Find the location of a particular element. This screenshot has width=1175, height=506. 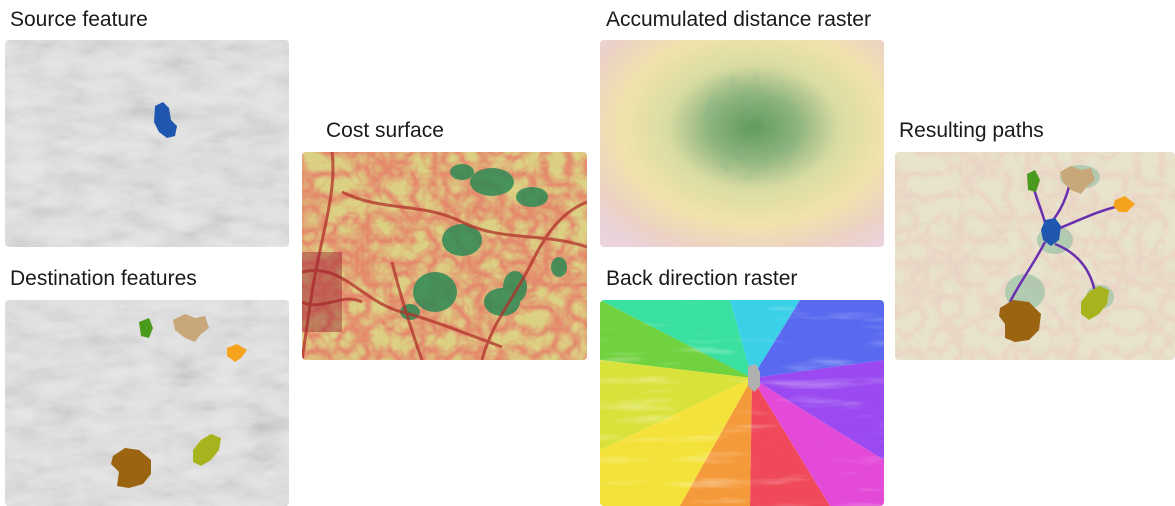

destination-features-label: Destination features is located at coordinates (103, 278).